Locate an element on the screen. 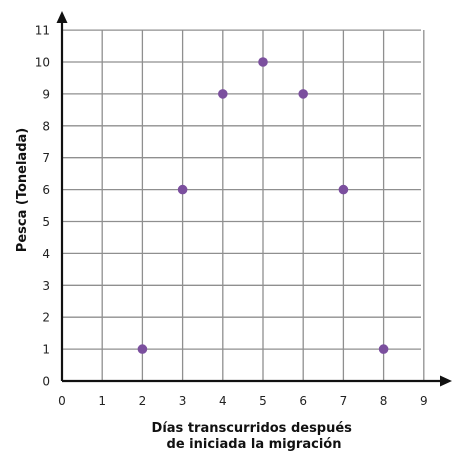 The height and width of the screenshot is (464, 471). y-tick-label: 8 is located at coordinates (46, 126).